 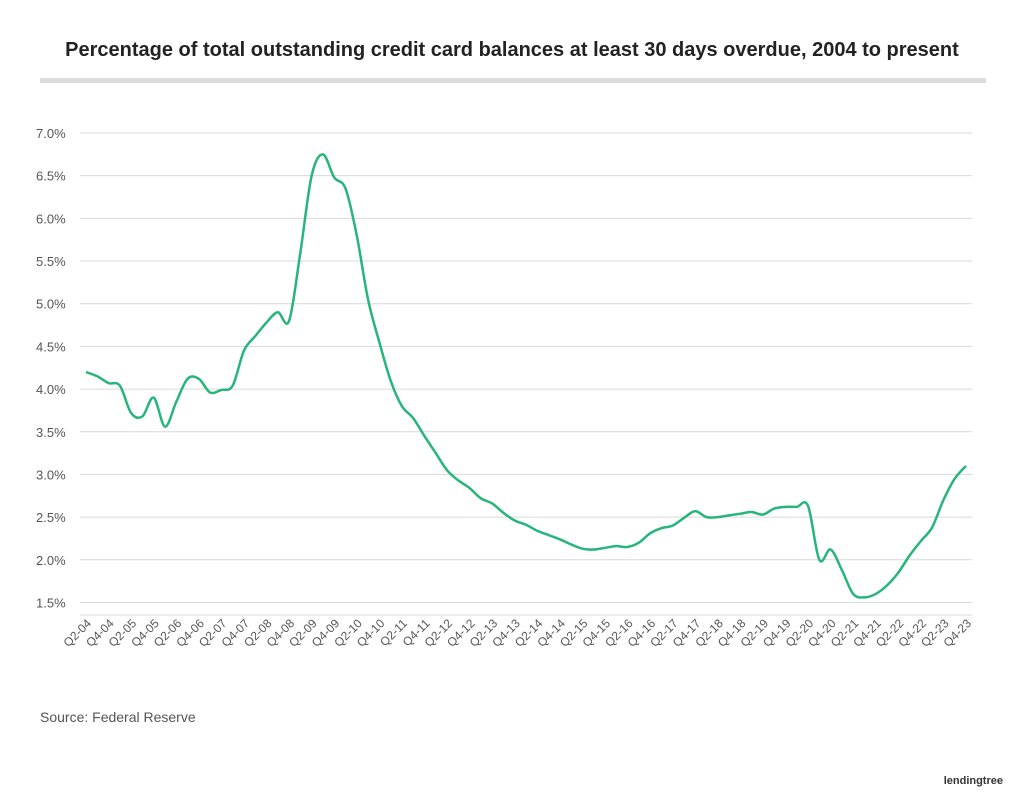 What do you see at coordinates (51, 133) in the screenshot?
I see `y-tick-label: 7.0%` at bounding box center [51, 133].